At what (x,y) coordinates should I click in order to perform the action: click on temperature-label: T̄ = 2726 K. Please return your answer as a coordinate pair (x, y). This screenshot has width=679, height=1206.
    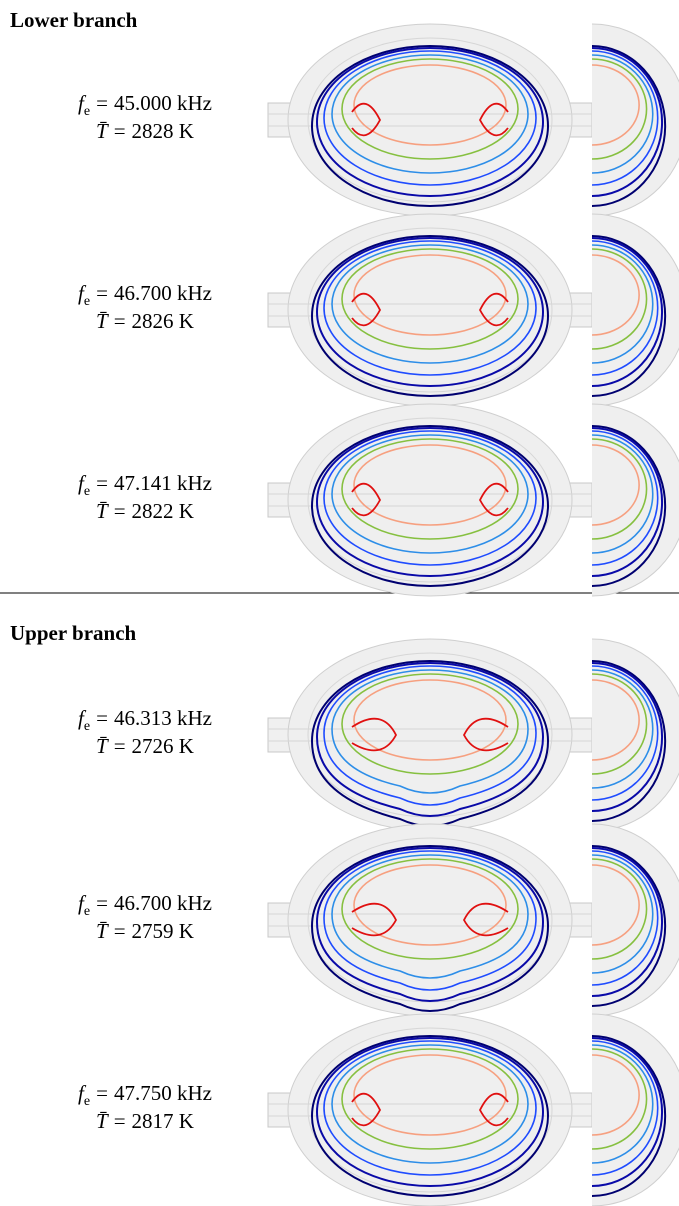
    Looking at the image, I should click on (145, 746).